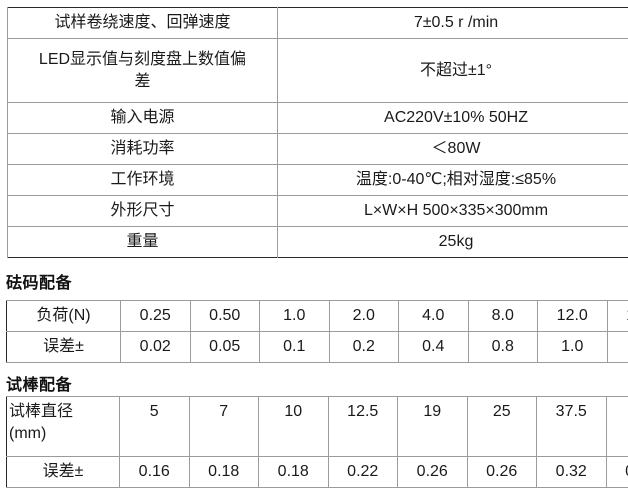 The height and width of the screenshot is (494, 628). Describe the element at coordinates (294, 347) in the screenshot. I see `weights-error-cell: 0.1` at that location.